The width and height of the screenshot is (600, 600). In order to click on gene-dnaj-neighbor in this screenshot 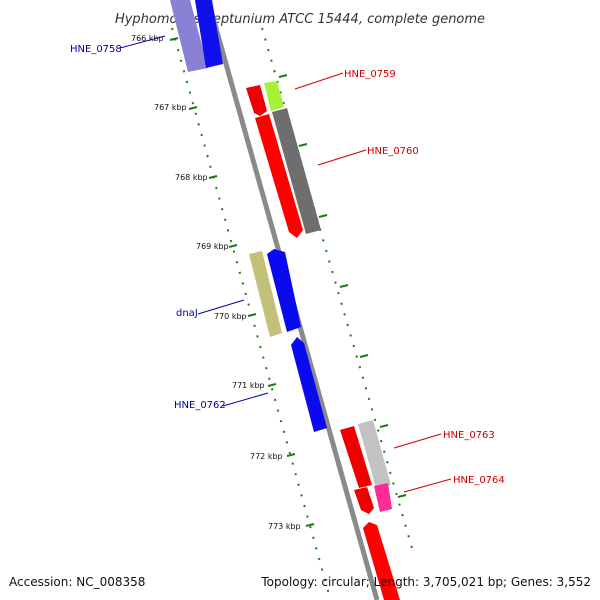, I will do `click(284, 290)`.